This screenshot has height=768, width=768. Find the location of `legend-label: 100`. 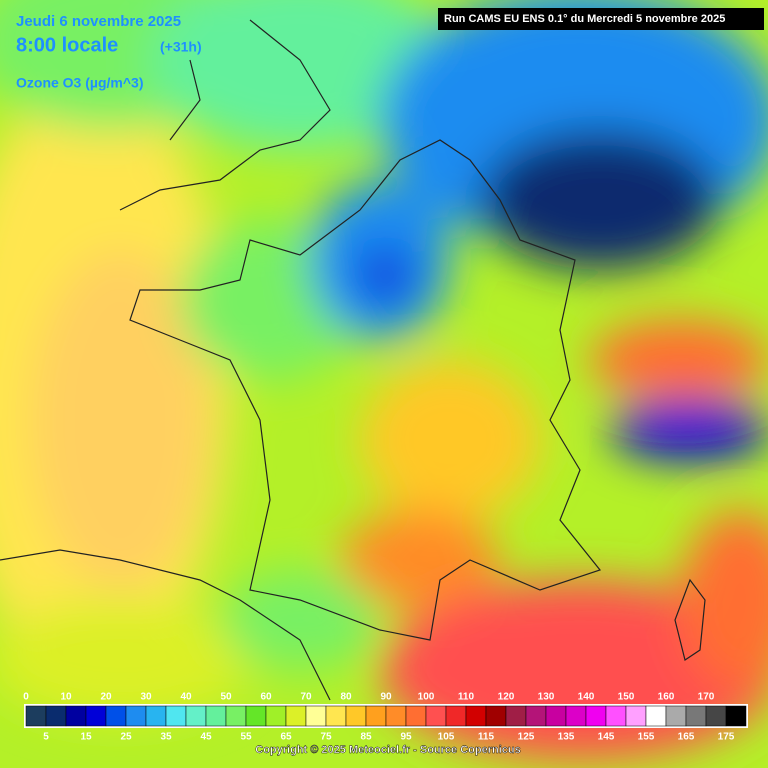

legend-label: 100 is located at coordinates (426, 697).